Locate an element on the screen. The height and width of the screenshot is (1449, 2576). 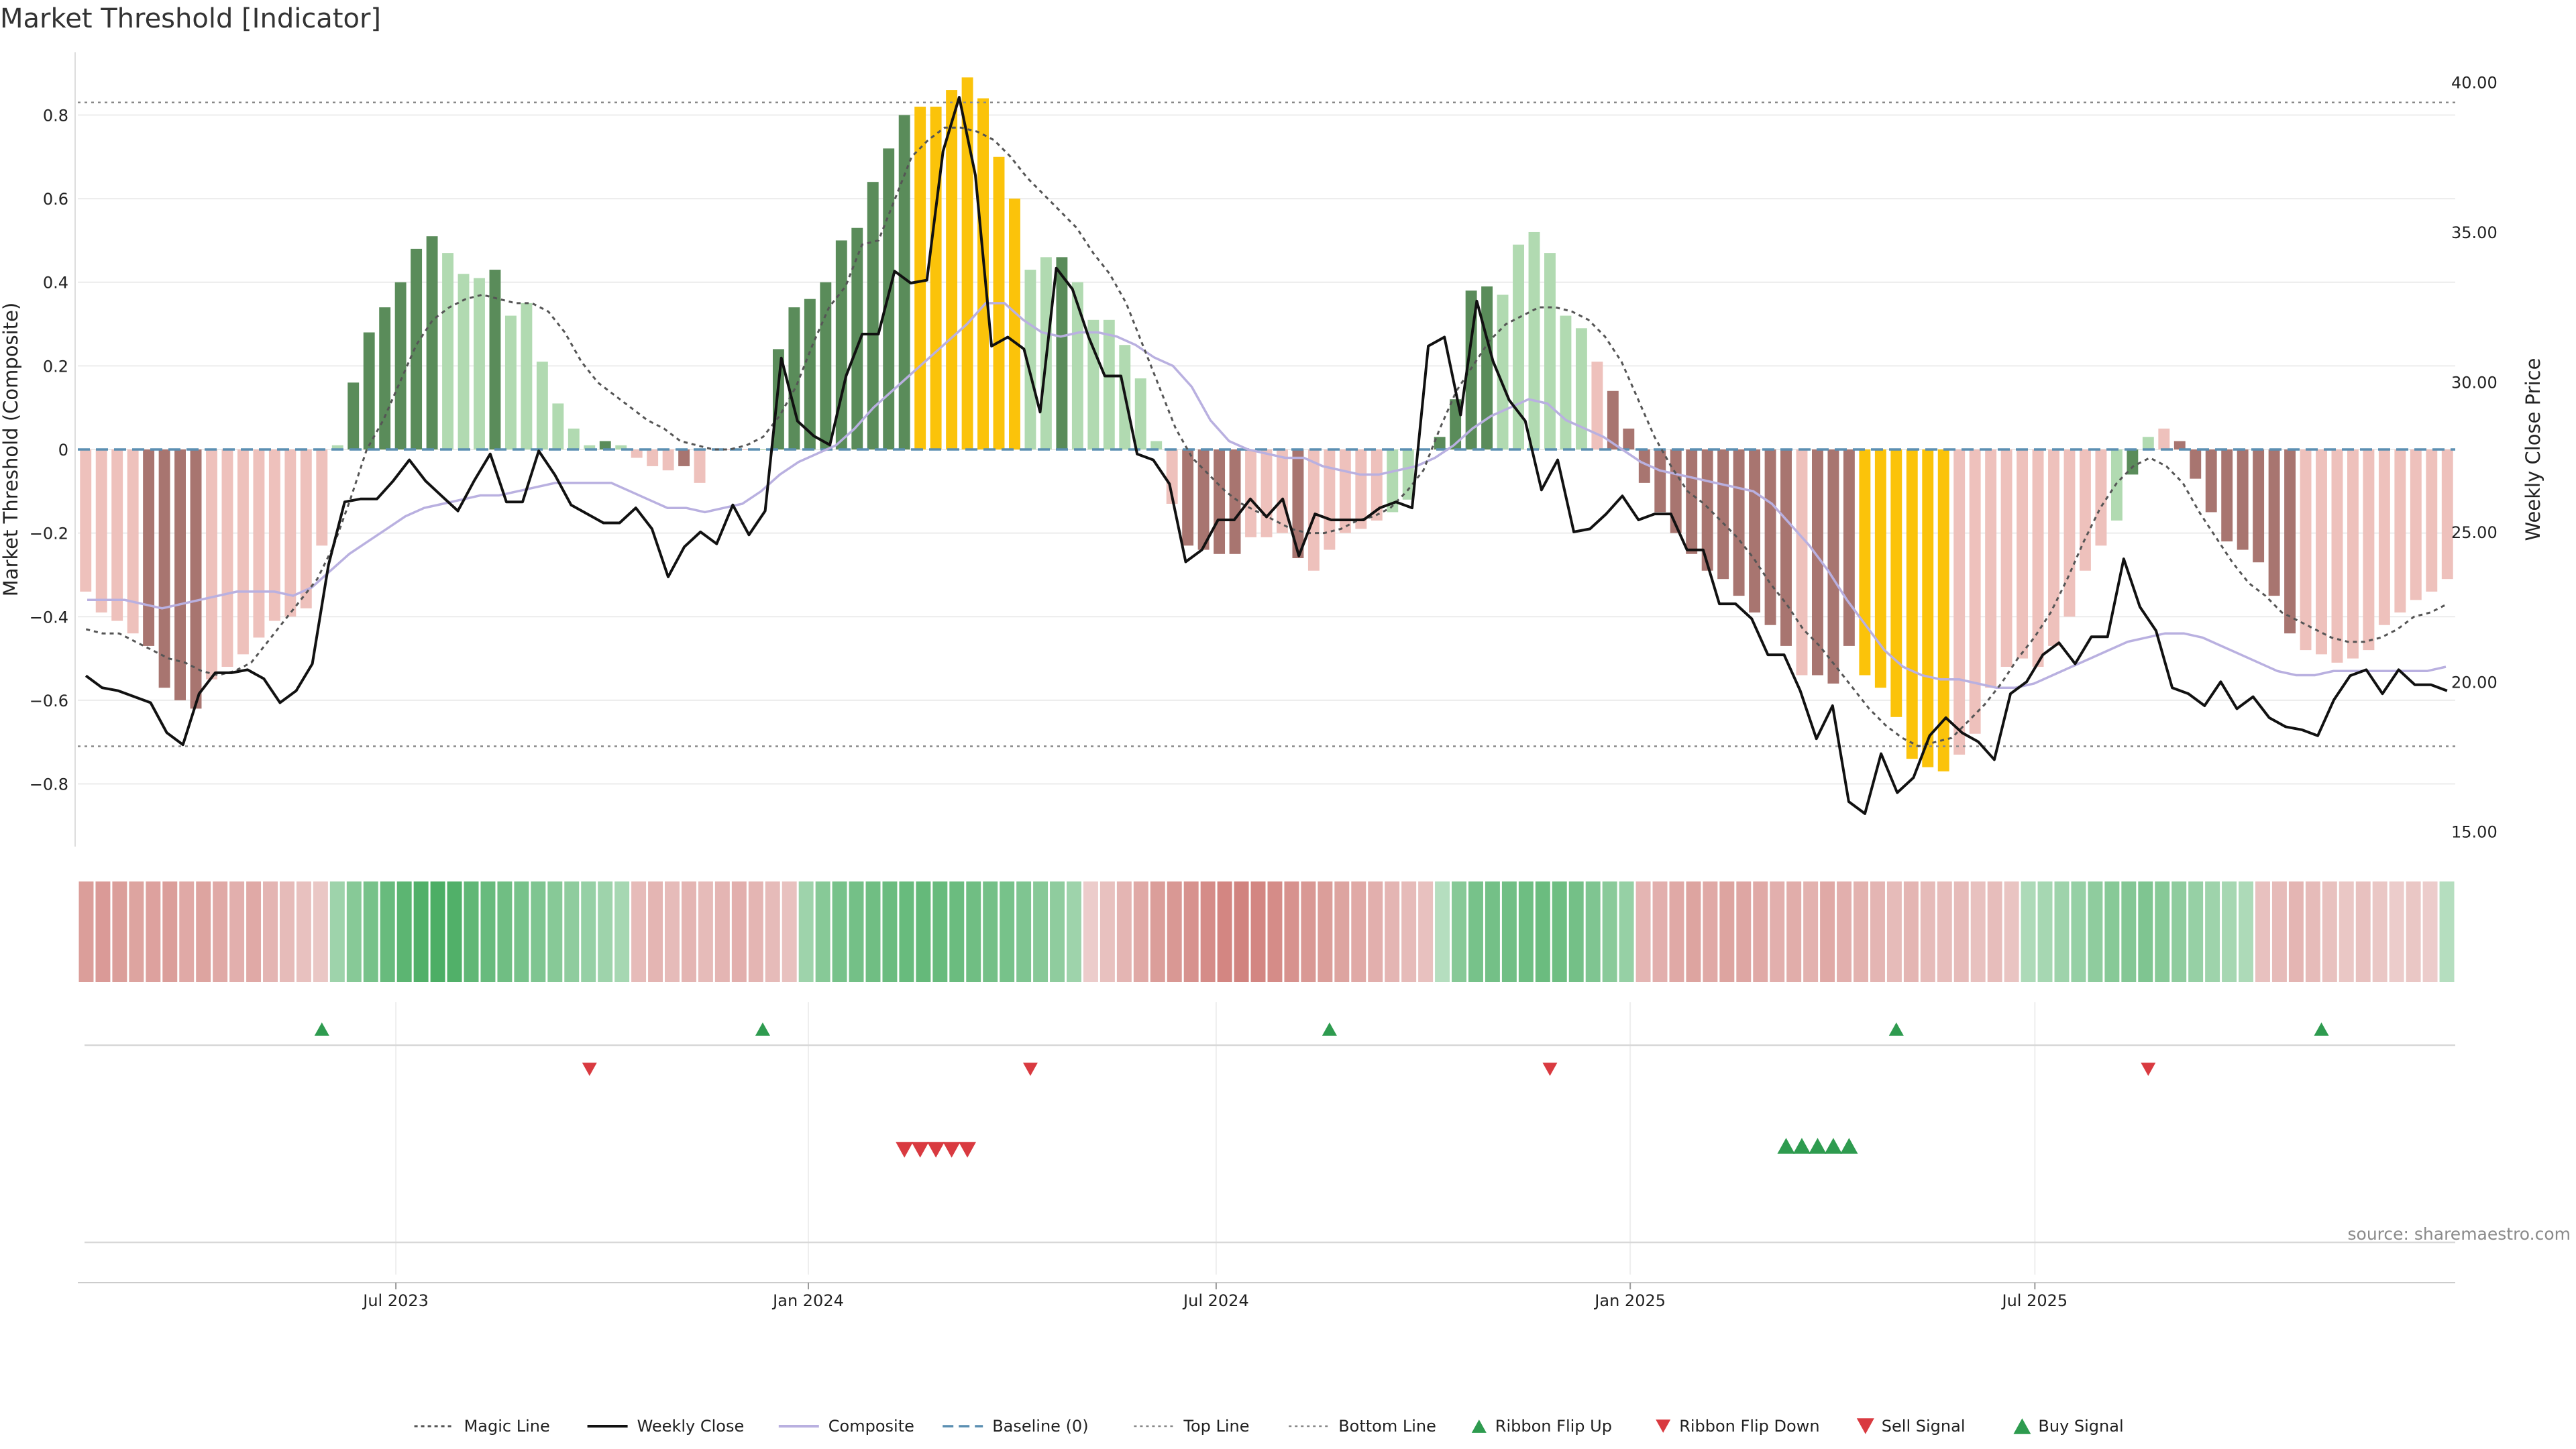
left-tick-label: 0.8 is located at coordinates (55, 115).